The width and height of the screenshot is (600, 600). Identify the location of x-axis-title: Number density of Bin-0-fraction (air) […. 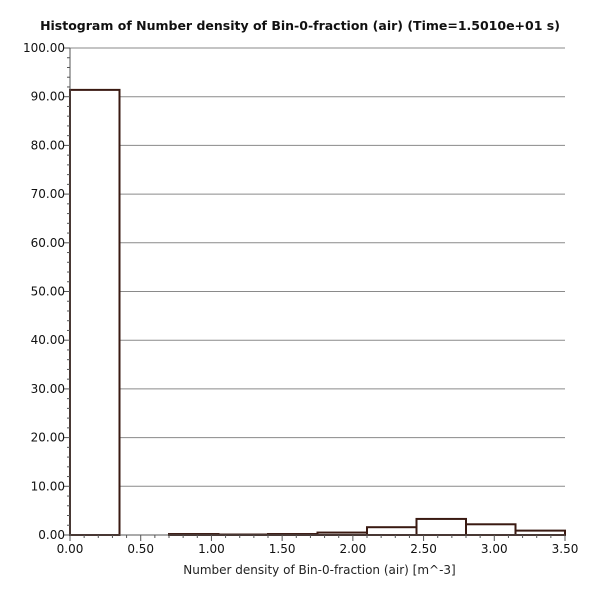
(319, 570).